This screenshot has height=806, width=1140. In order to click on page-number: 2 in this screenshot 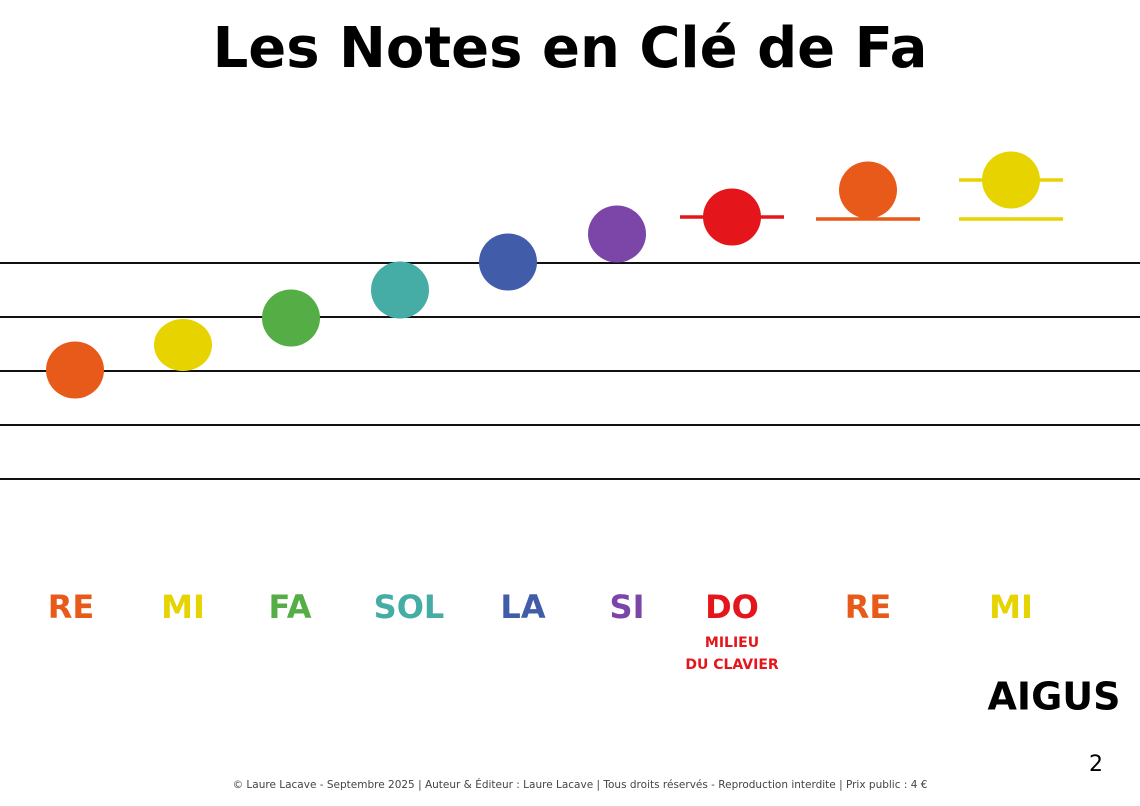, I will do `click(1096, 764)`.